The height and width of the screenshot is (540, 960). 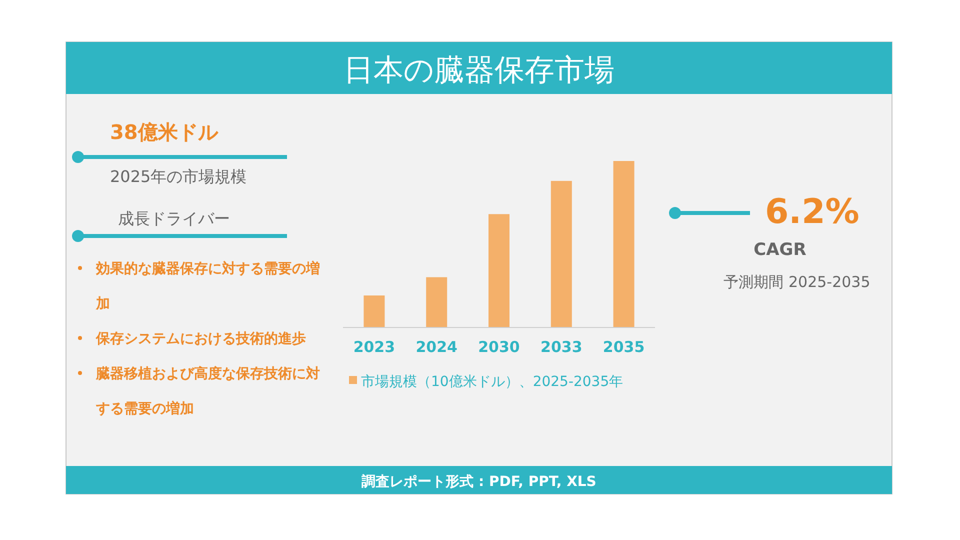 I want to click on chart-title: 日本の臓器保存市場, so click(x=479, y=70).